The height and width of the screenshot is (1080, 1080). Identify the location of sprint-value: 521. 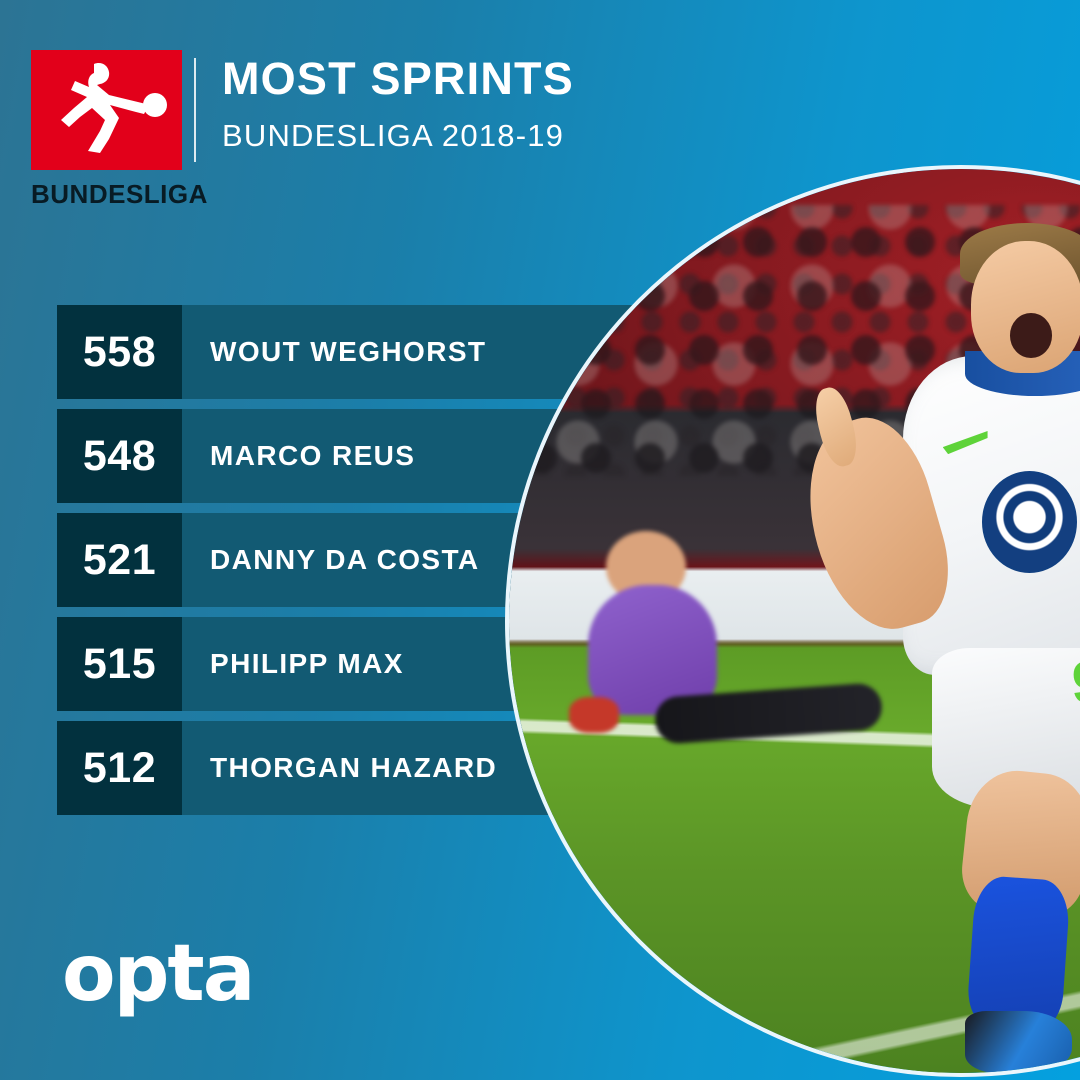
(119, 560).